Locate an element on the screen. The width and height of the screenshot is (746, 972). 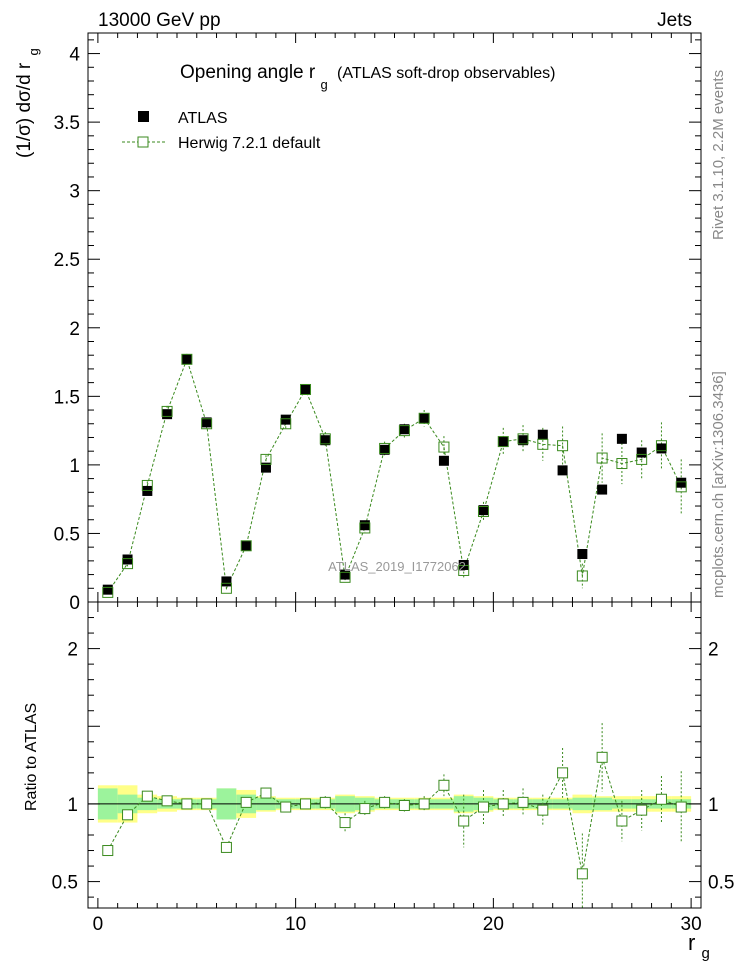
x-tick-label: 0 is located at coordinates (98, 924).